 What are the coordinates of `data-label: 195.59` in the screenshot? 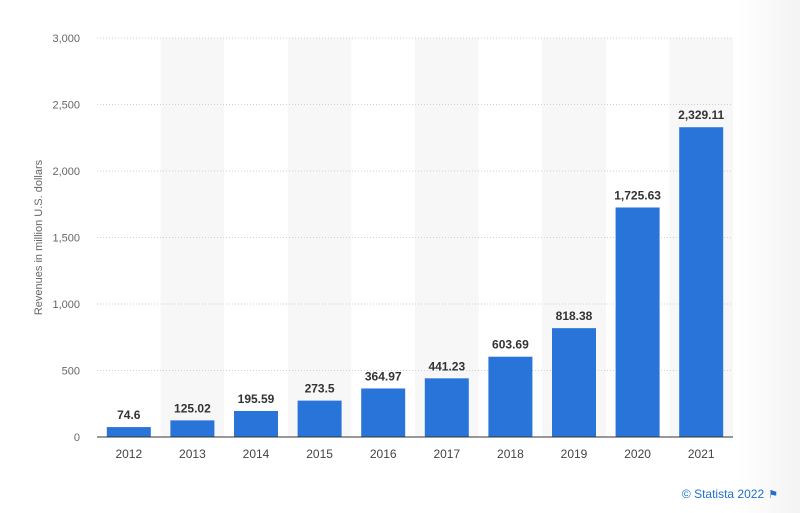 It's located at (256, 399).